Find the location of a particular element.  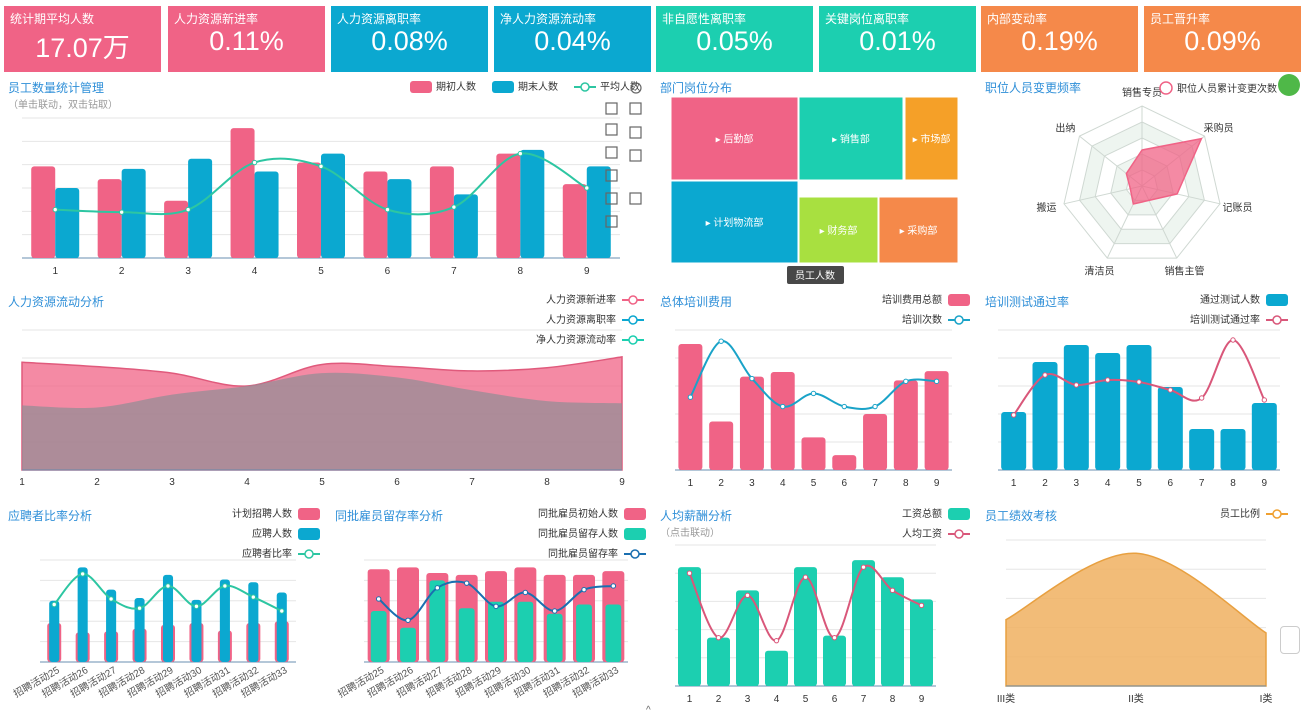

x-tick-label: 2 is located at coordinates (97, 482).